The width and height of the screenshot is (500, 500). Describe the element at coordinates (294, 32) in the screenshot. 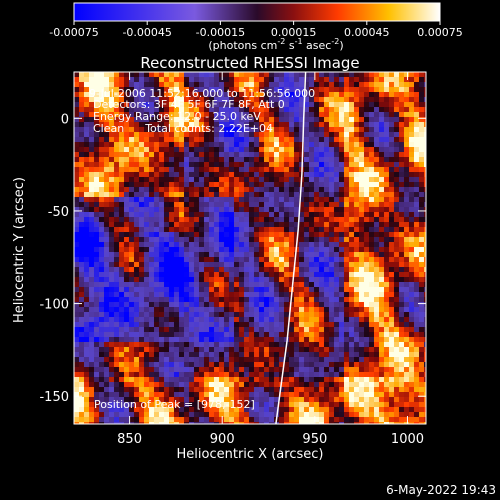

I see `colorbar-tick-label: 0.00015` at that location.